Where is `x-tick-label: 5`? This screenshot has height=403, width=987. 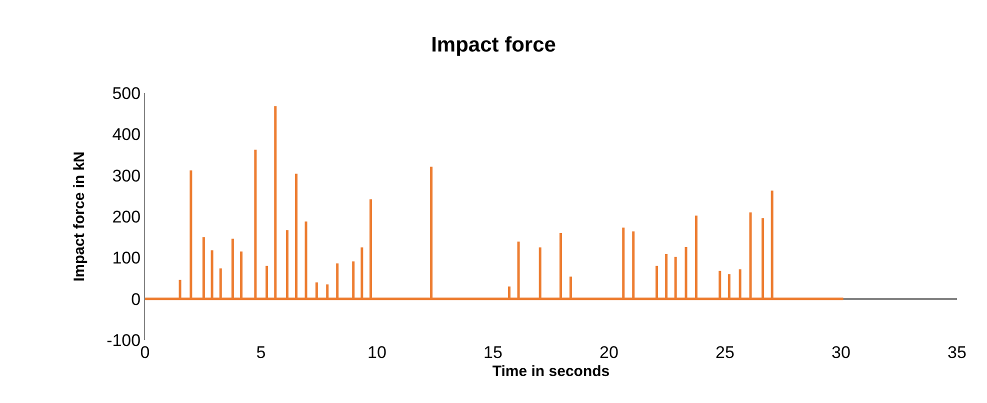
x-tick-label: 5 is located at coordinates (261, 352).